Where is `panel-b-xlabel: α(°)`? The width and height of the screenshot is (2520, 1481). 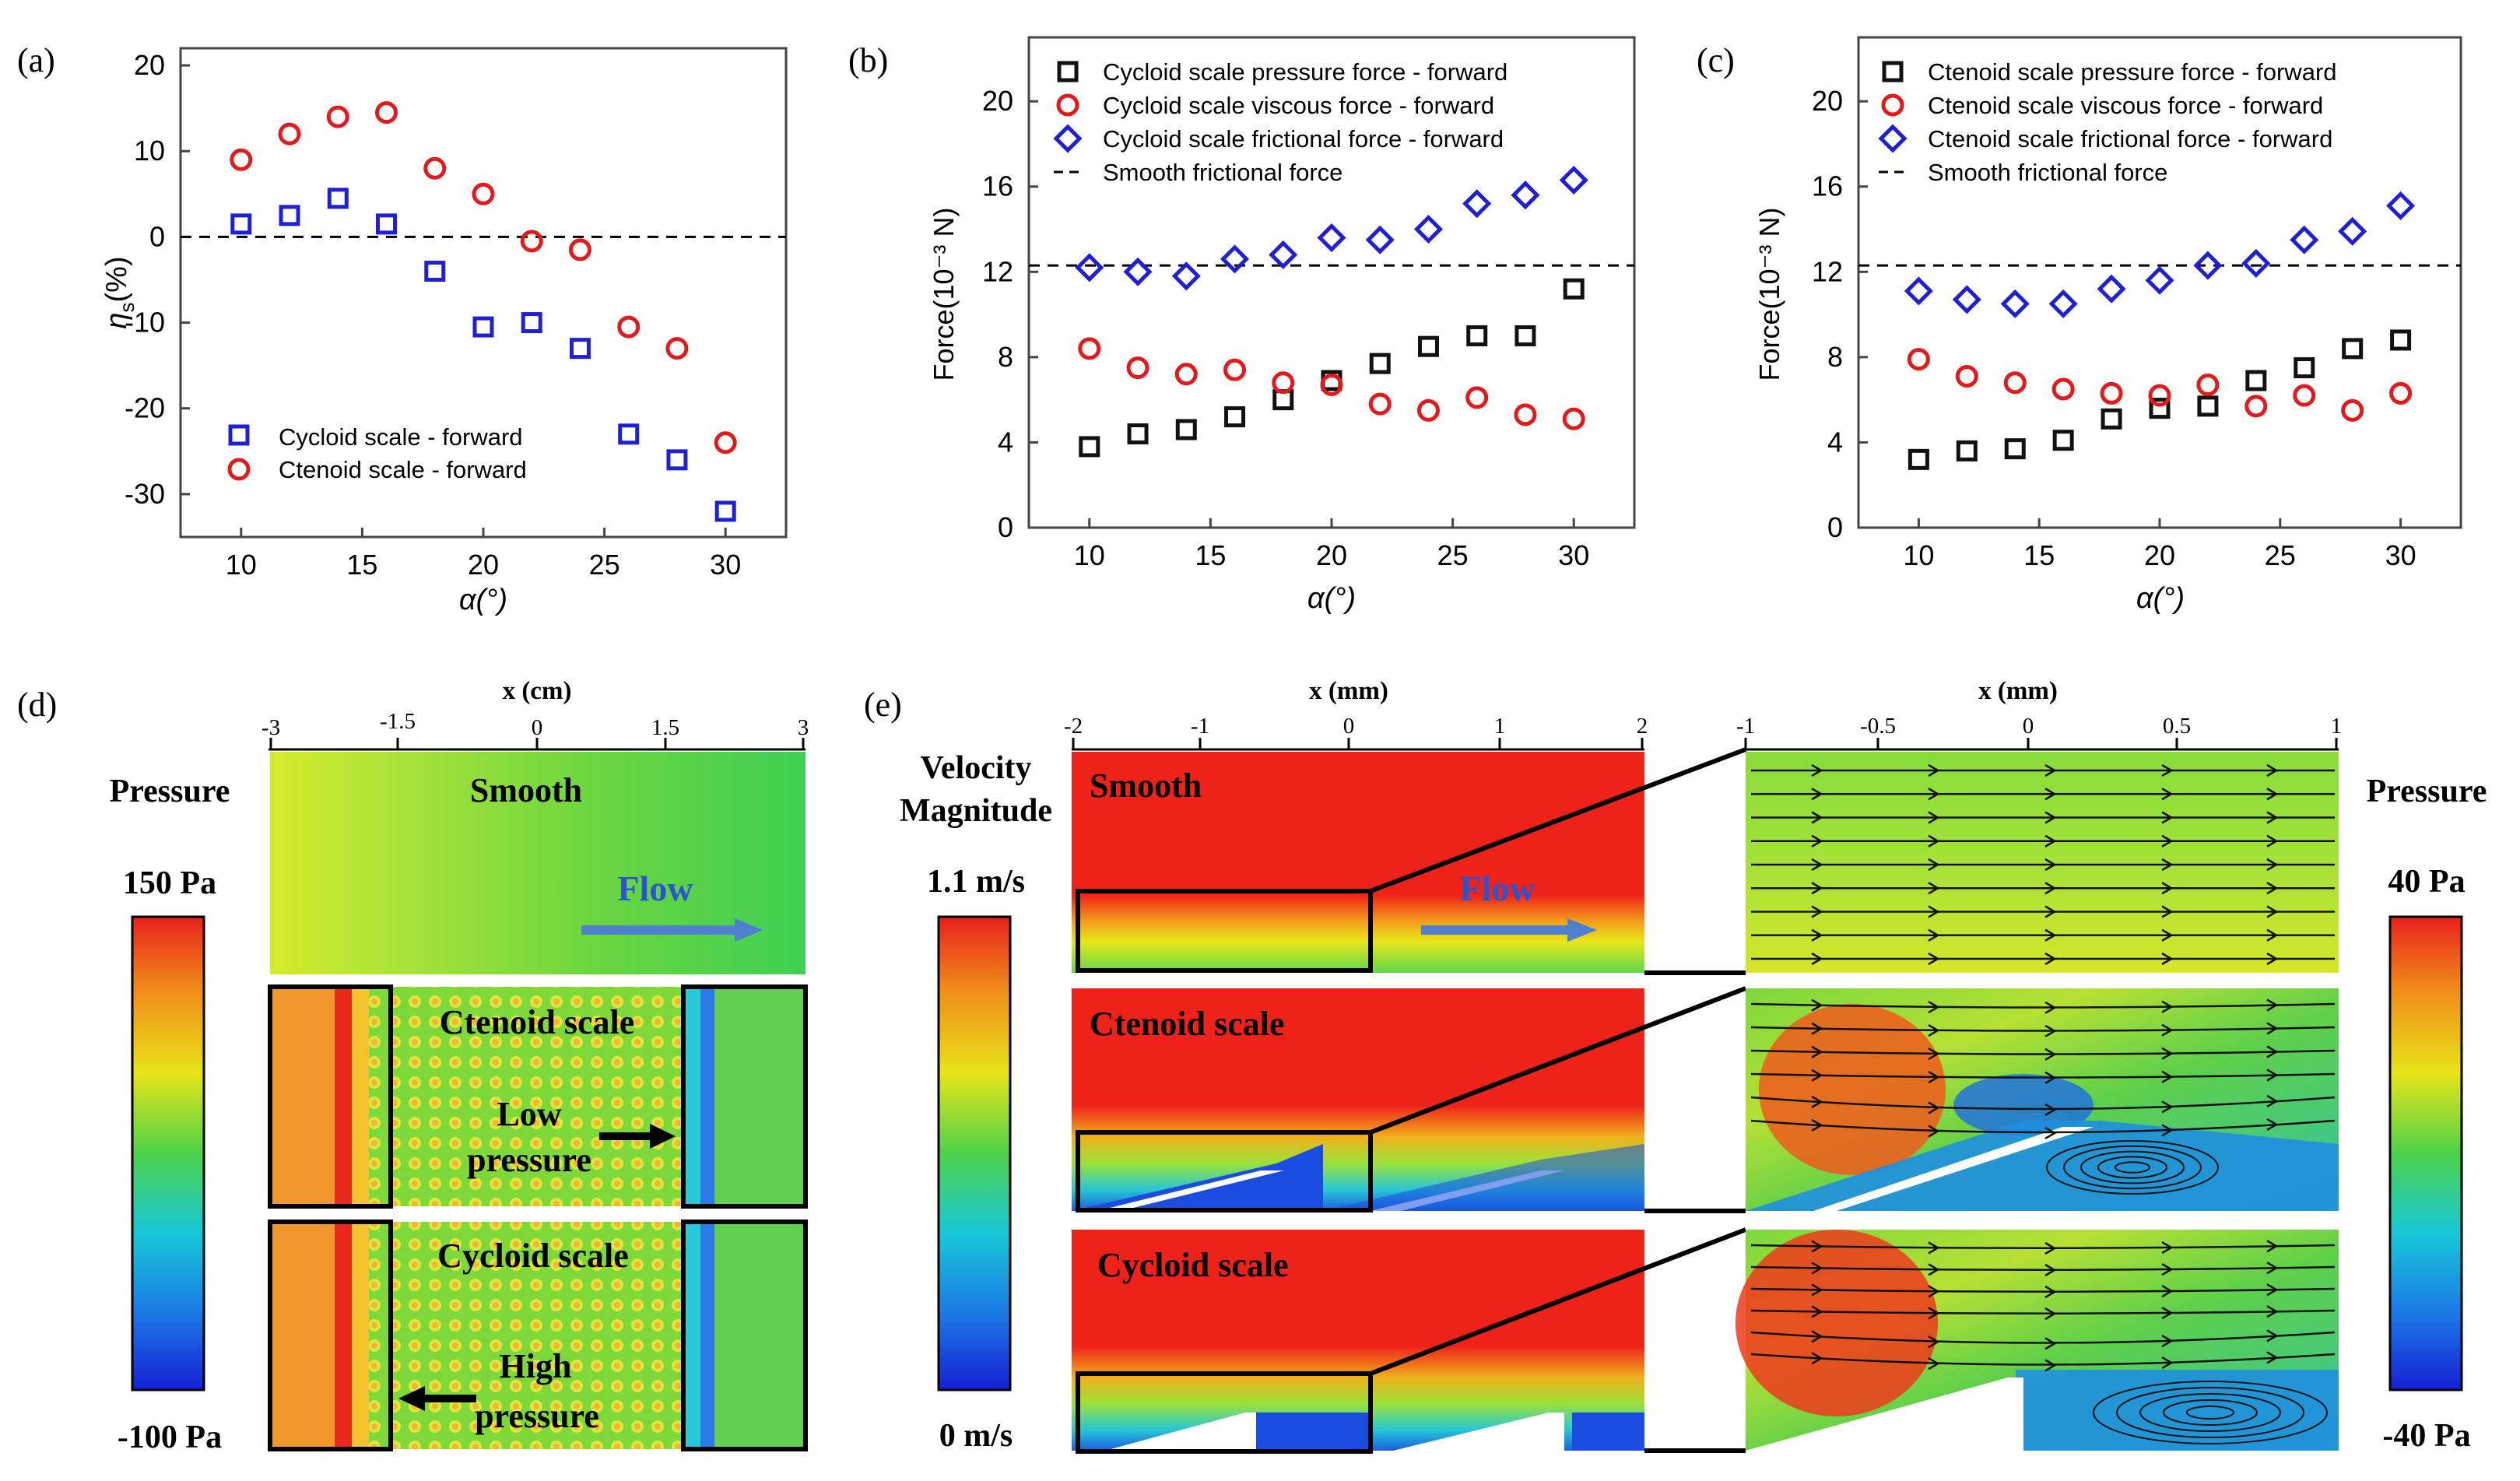
panel-b-xlabel: α(°) is located at coordinates (1331, 598).